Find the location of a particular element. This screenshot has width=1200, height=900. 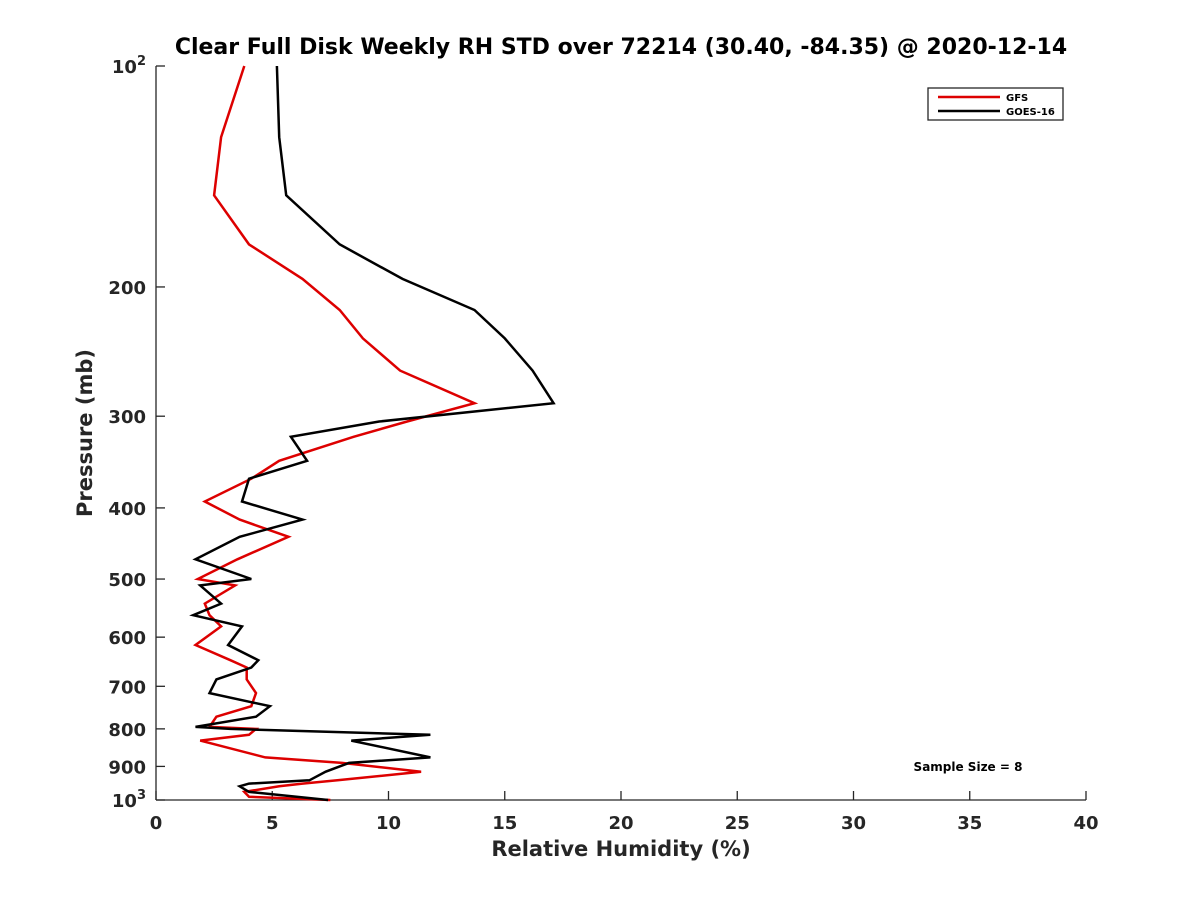

y-axis-label: Pressure (mb) is located at coordinates (85, 433).